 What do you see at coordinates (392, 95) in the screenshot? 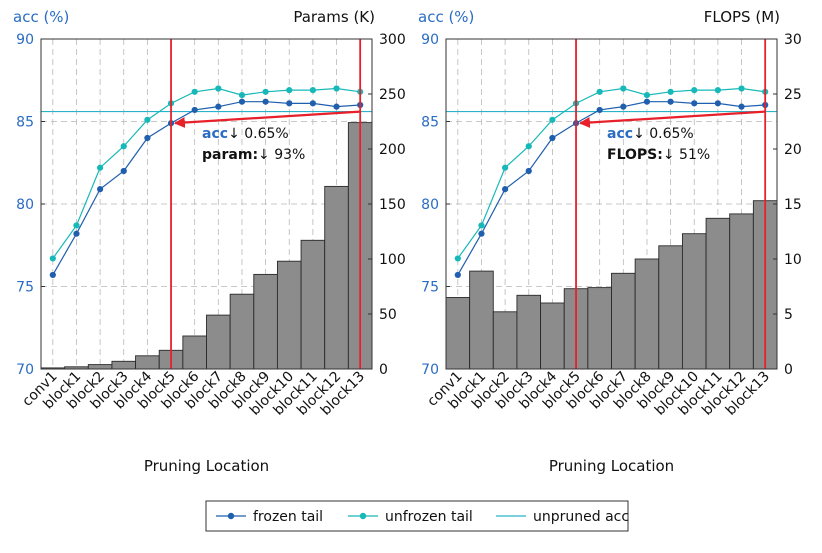
I see `tick-label-right: 250` at bounding box center [392, 95].